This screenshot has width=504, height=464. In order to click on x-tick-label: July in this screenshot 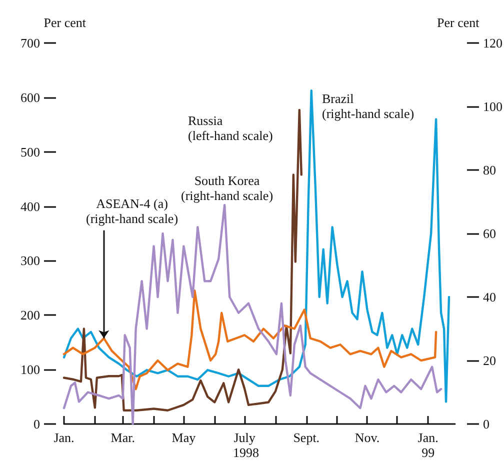, I will do `click(245, 437)`.